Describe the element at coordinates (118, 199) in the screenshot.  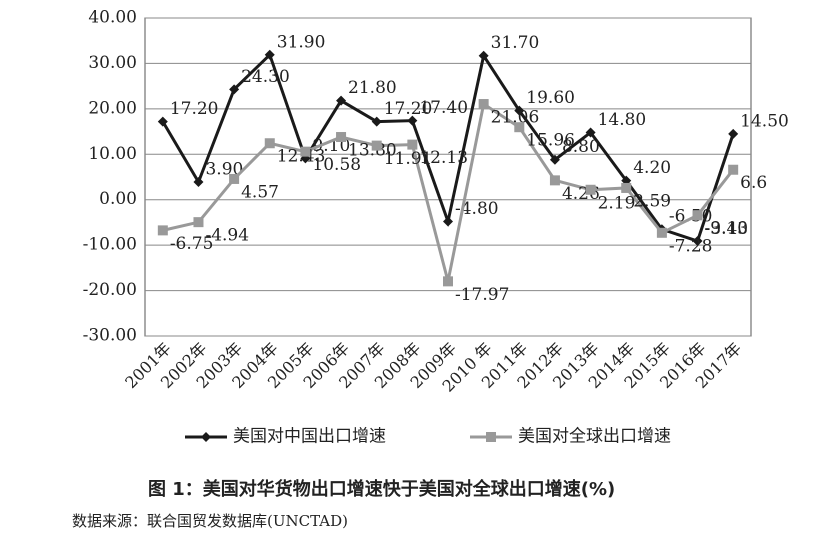
I see `y-tick-label: 0.00` at that location.